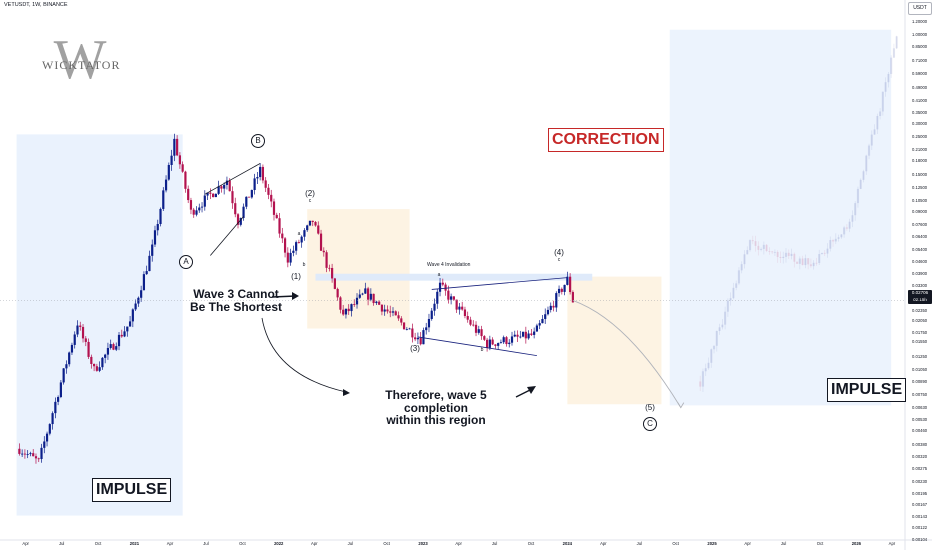 Image resolution: width=932 pixels, height=550 pixels. What do you see at coordinates (920, 468) in the screenshot?
I see `price-tick-label: 0.00275` at bounding box center [920, 468].